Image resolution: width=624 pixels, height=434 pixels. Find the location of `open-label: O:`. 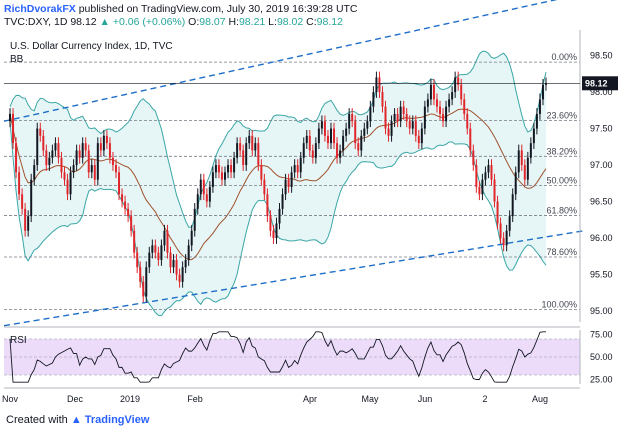

open-label: O: is located at coordinates (194, 22).